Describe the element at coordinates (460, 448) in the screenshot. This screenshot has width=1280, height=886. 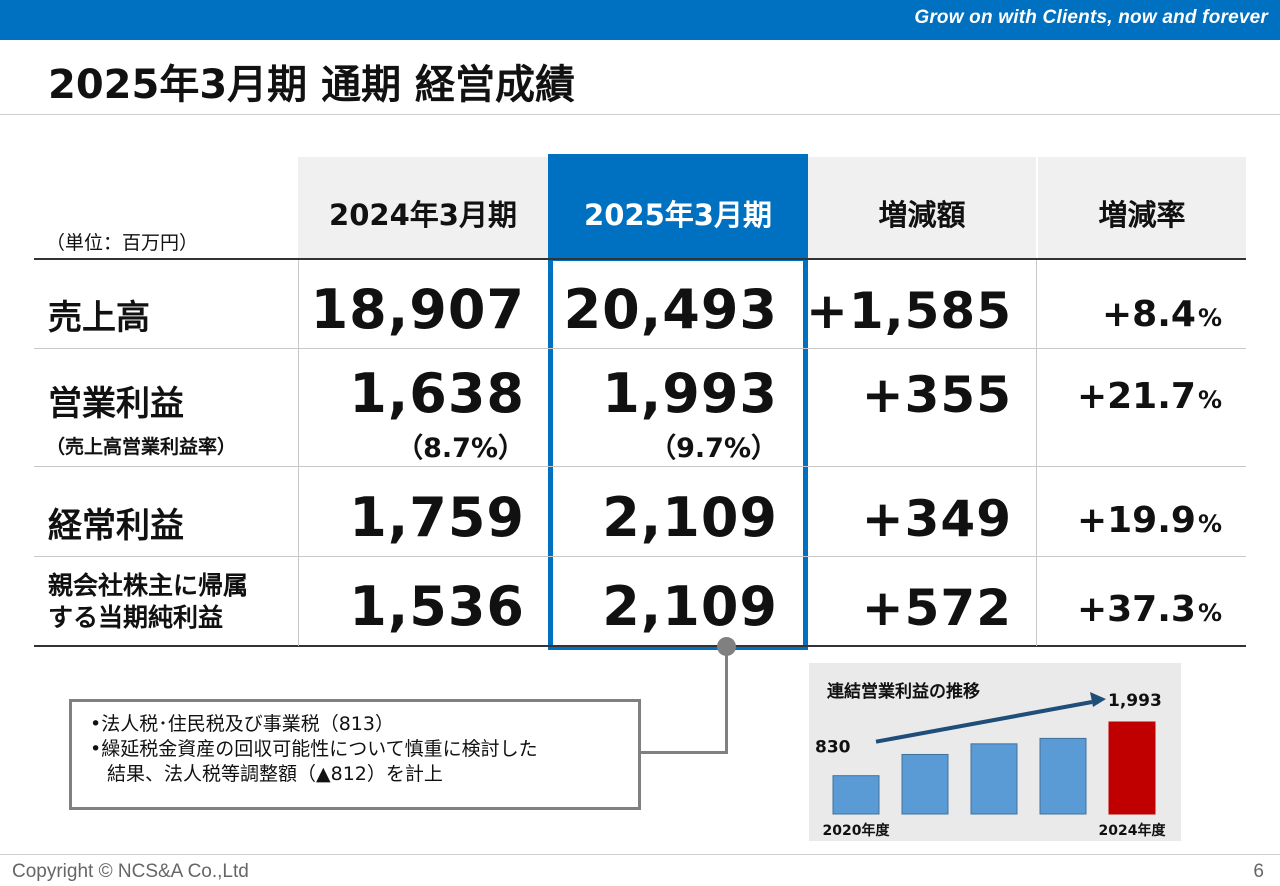
I see `operating-margin-2024: （8.7%）` at that location.